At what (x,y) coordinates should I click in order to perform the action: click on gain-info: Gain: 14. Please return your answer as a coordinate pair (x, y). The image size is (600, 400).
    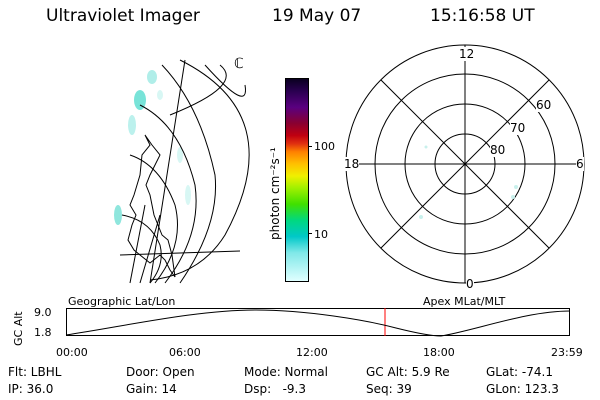
    Looking at the image, I should click on (151, 389).